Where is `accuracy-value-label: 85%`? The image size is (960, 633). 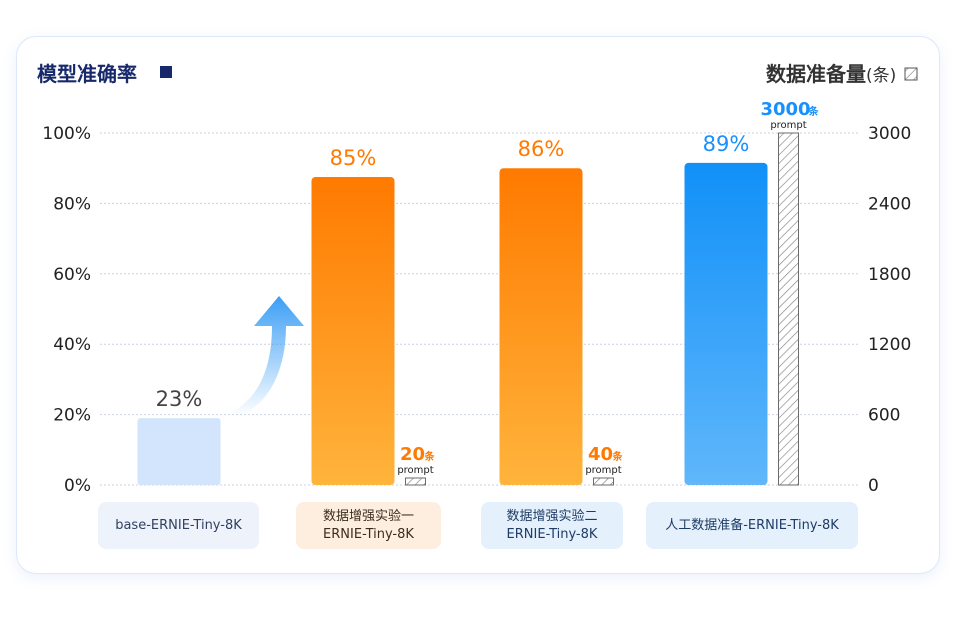 accuracy-value-label: 85% is located at coordinates (353, 158).